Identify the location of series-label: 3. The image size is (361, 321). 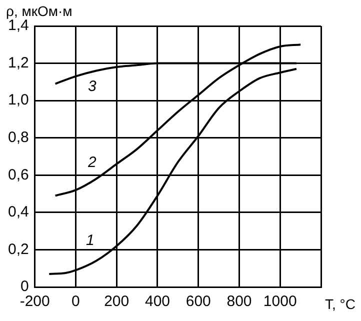
(92, 86).